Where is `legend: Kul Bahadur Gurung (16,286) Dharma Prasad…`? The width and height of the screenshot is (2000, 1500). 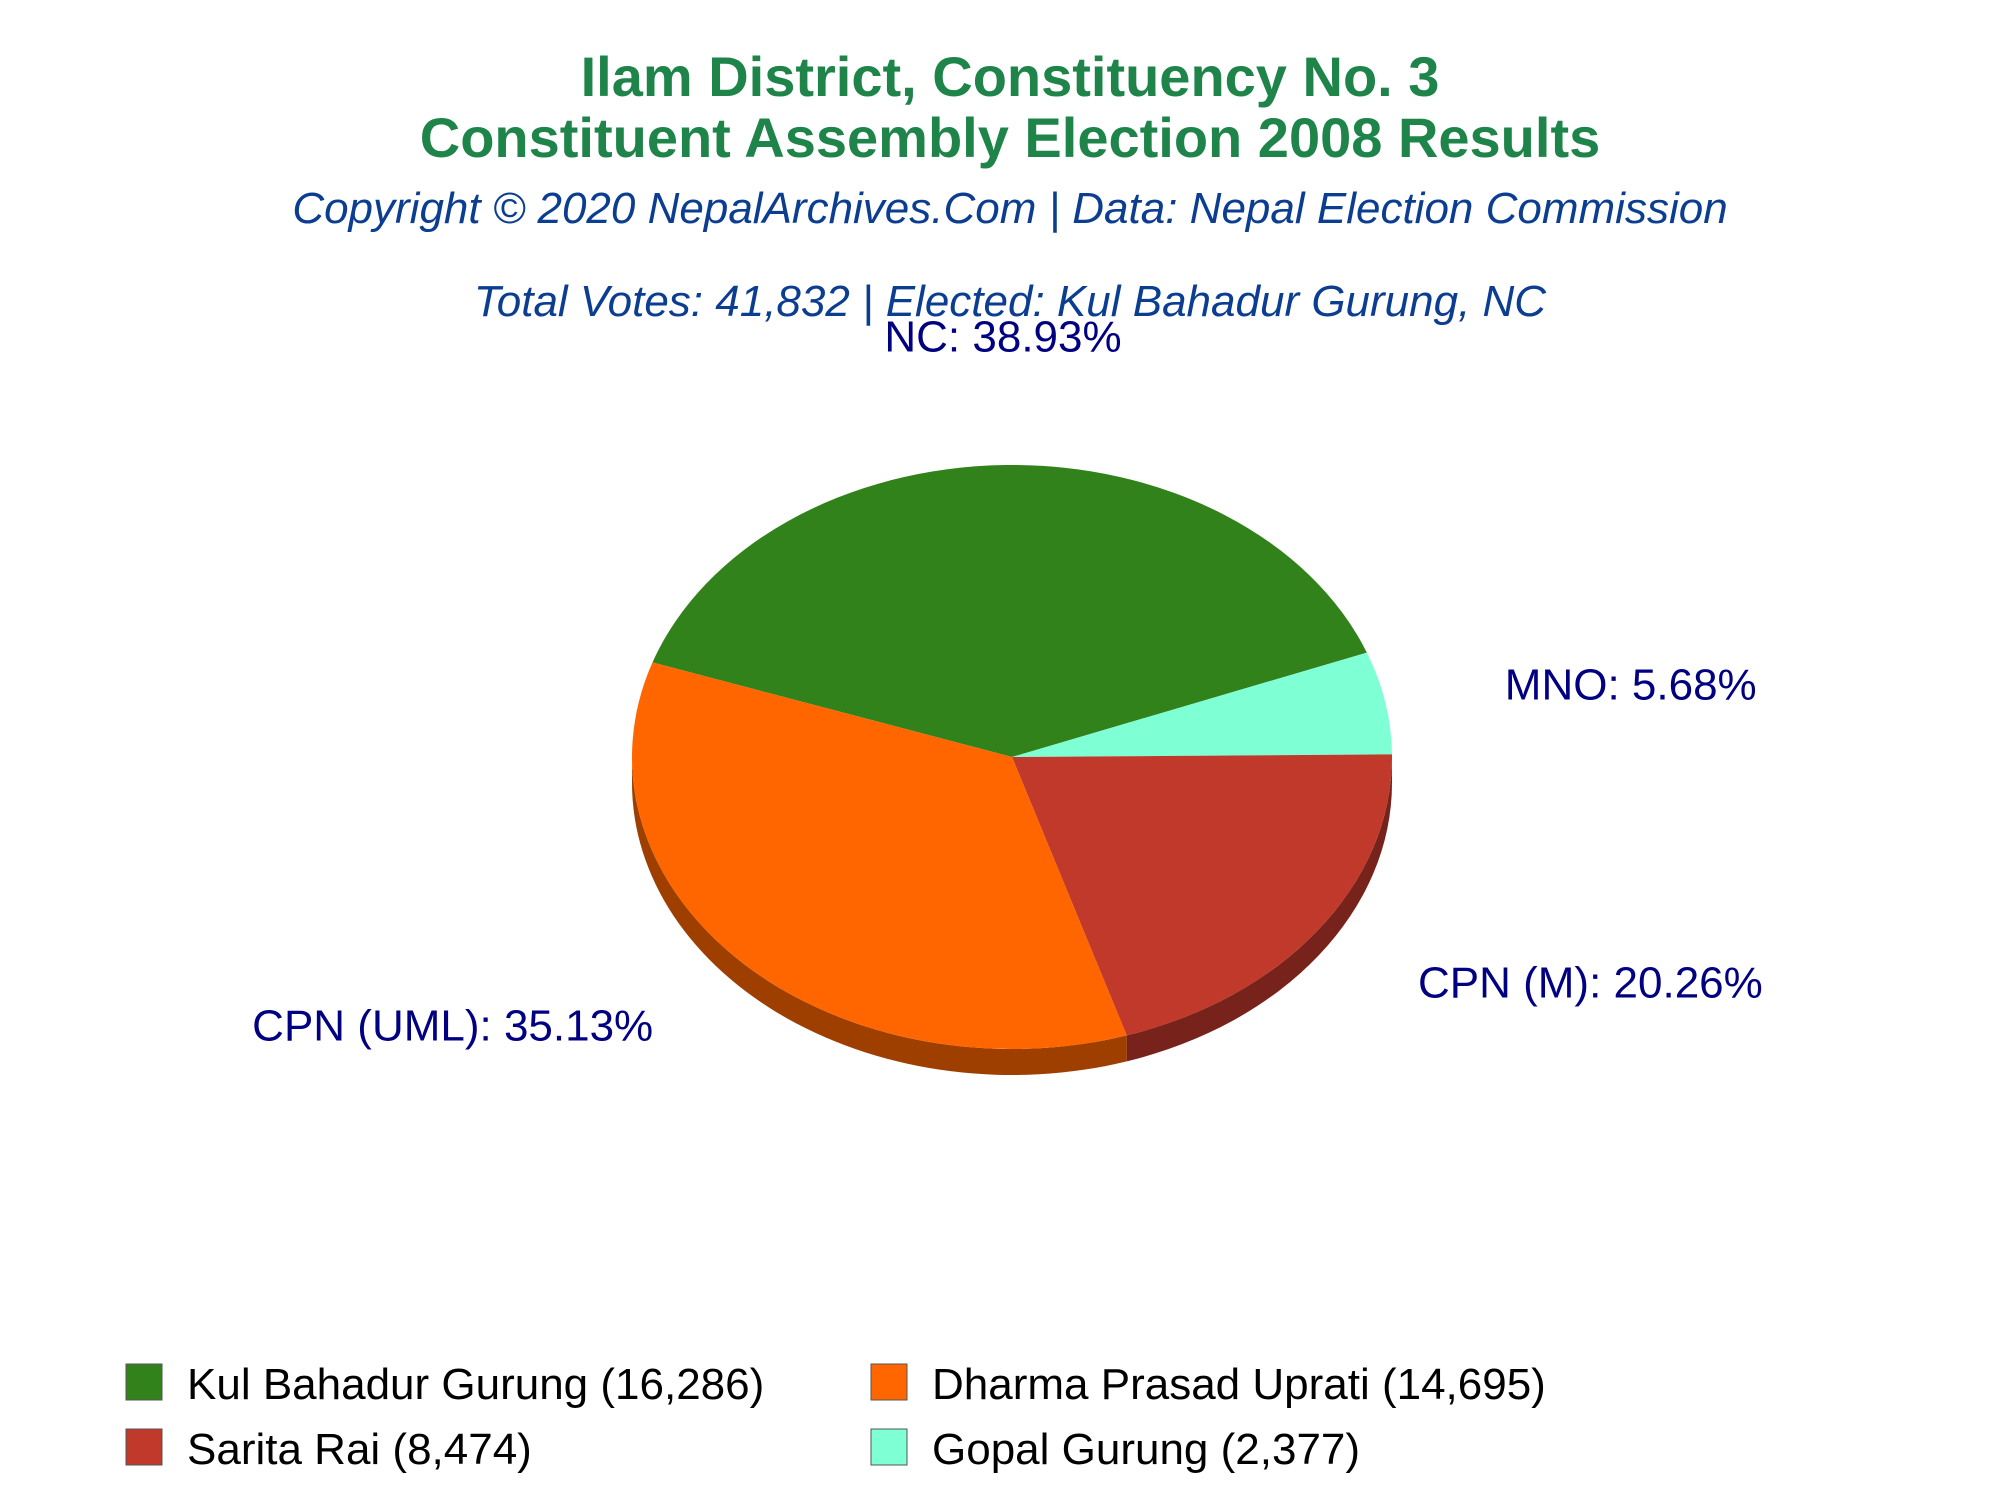
legend: Kul Bahadur Gurung (16,286) Dharma Prasad… is located at coordinates (835, 1417).